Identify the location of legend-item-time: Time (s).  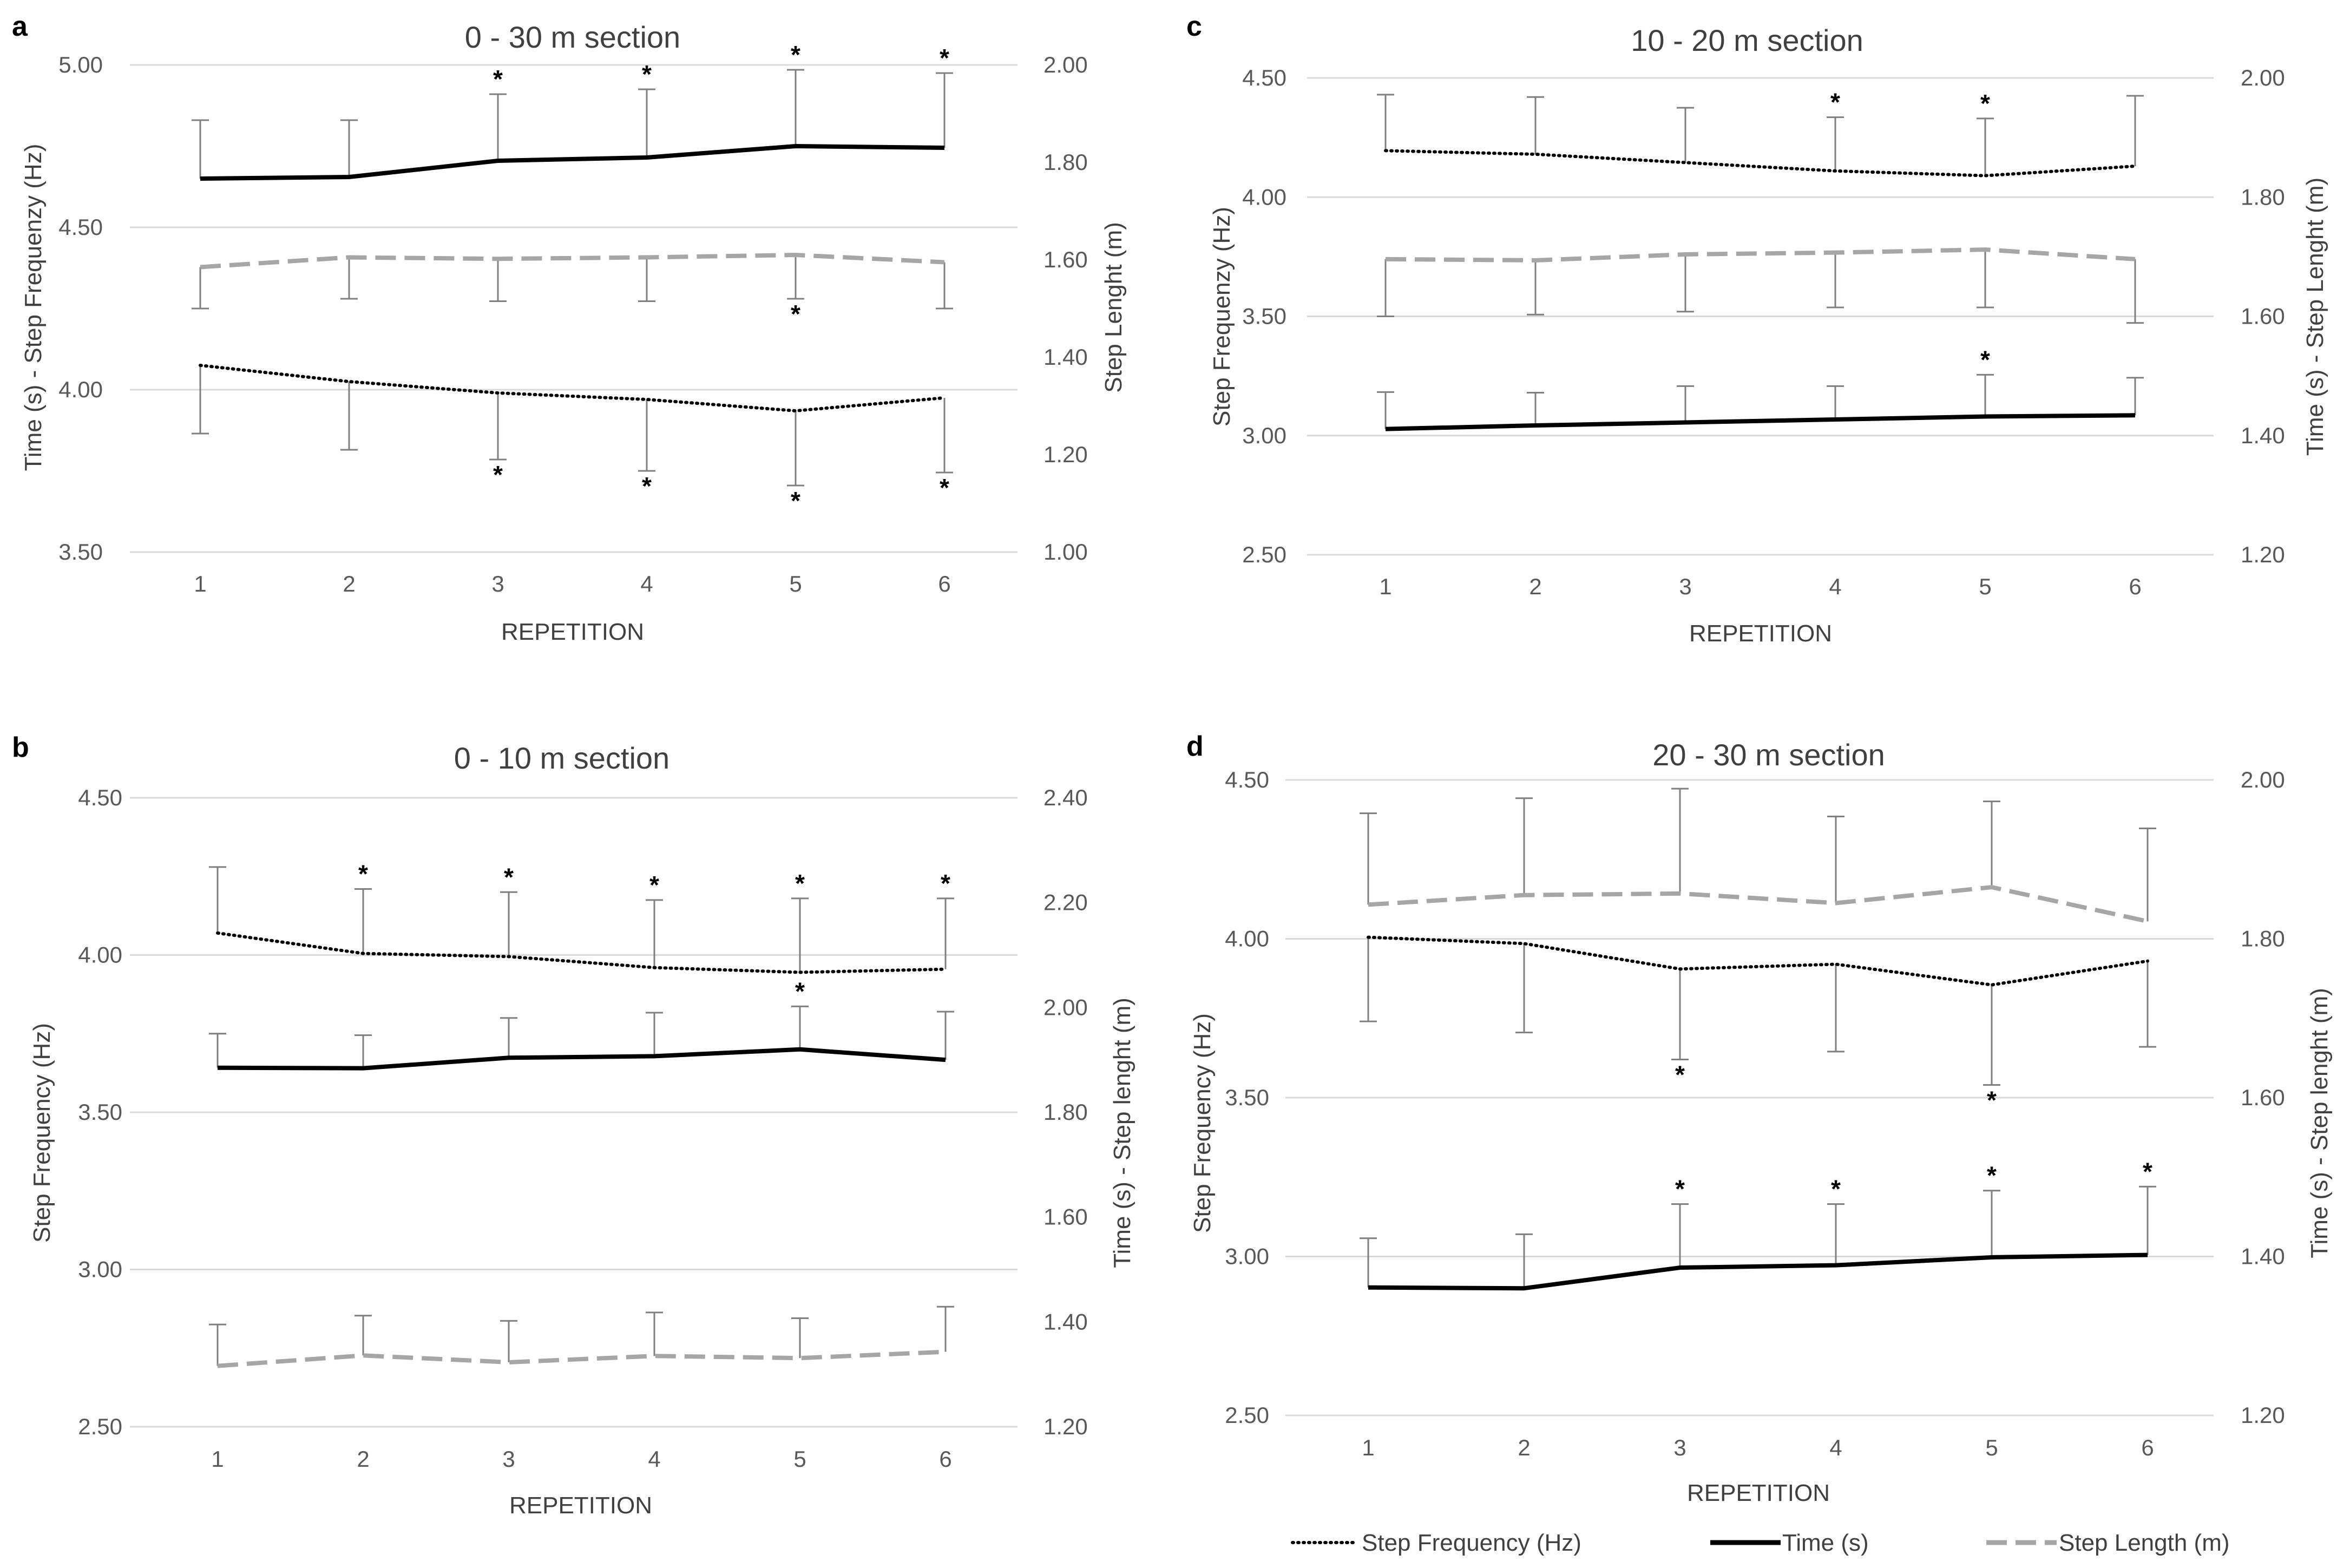
(1789, 1543).